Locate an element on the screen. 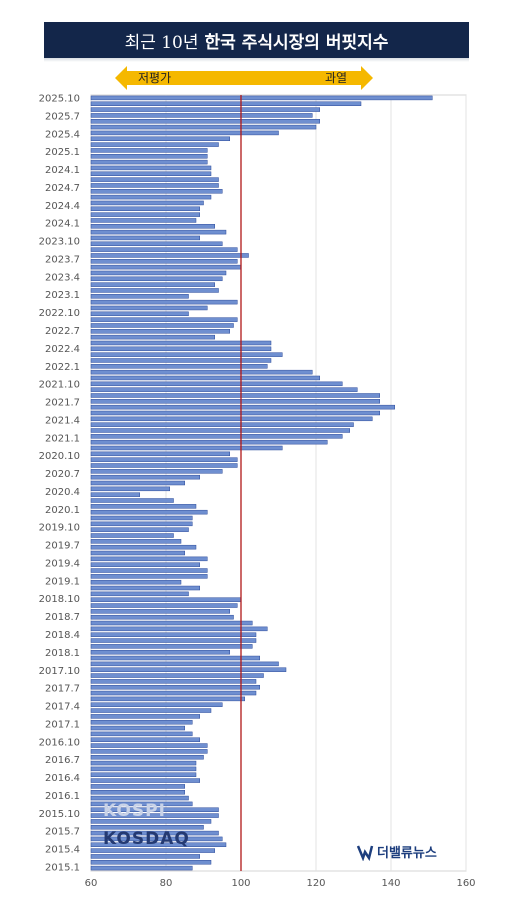 This screenshot has width=507, height=913. y-tick-label: 2022.1 is located at coordinates (62, 367).